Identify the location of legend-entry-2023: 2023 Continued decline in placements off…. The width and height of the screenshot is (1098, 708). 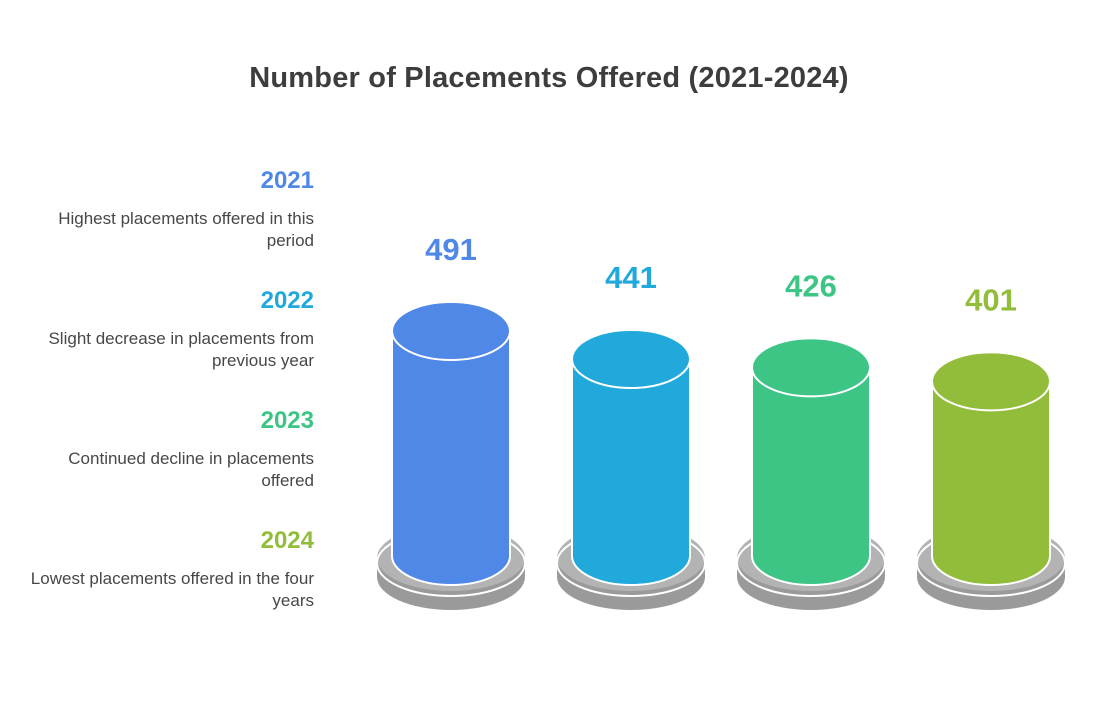
(167, 466).